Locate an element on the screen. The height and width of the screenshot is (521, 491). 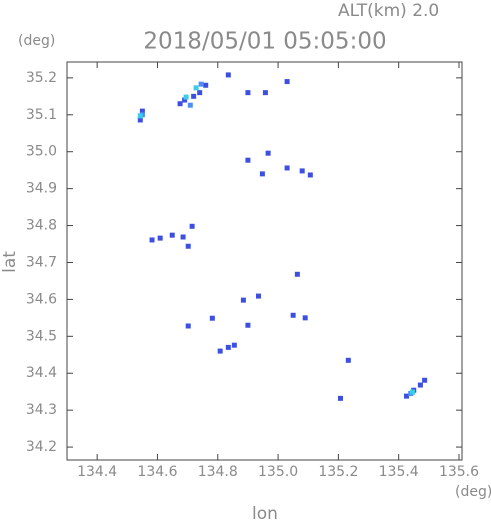
y-tick-label: 34.5 is located at coordinates (41, 336).